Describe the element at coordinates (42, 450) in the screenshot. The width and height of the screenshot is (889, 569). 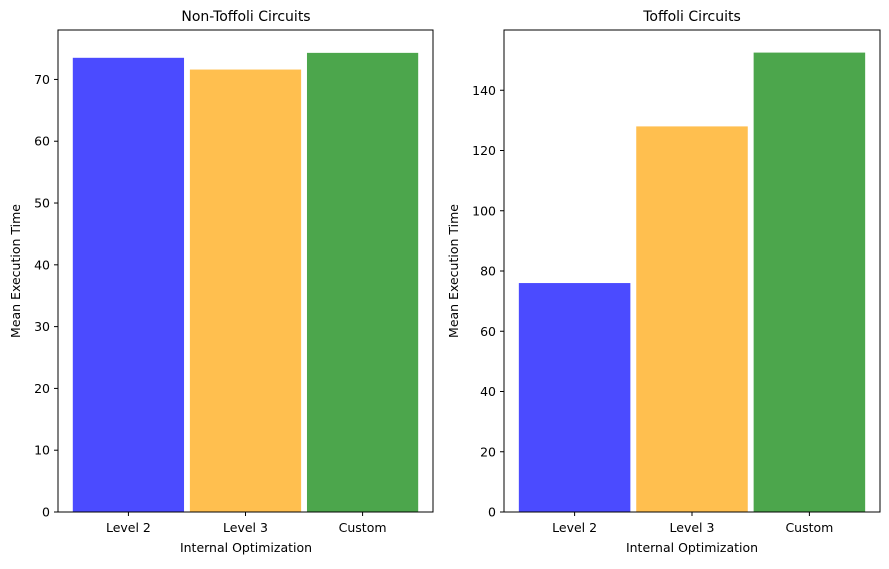
I see `y-tick-label: 10` at that location.